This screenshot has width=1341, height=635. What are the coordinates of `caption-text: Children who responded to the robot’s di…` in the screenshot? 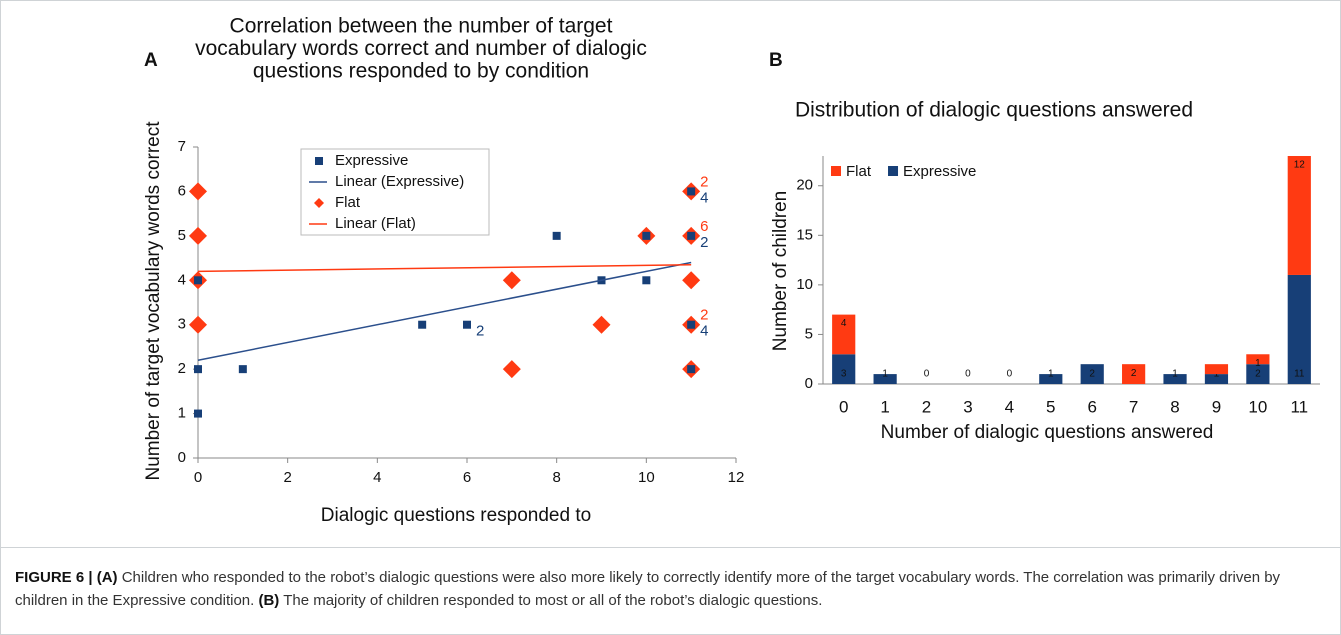 It's located at (648, 589).